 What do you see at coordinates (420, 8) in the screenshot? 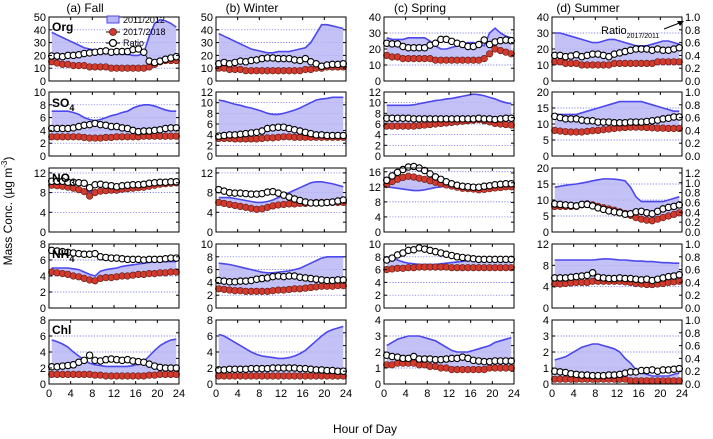
I see `col-title-spring: (c) Spring` at bounding box center [420, 8].